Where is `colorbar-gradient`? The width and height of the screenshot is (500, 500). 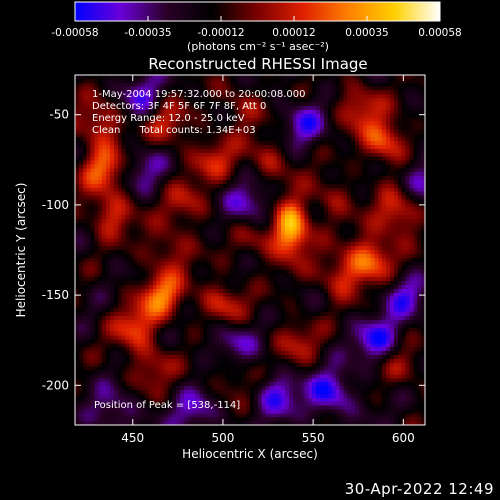
colorbar-gradient is located at coordinates (257, 11).